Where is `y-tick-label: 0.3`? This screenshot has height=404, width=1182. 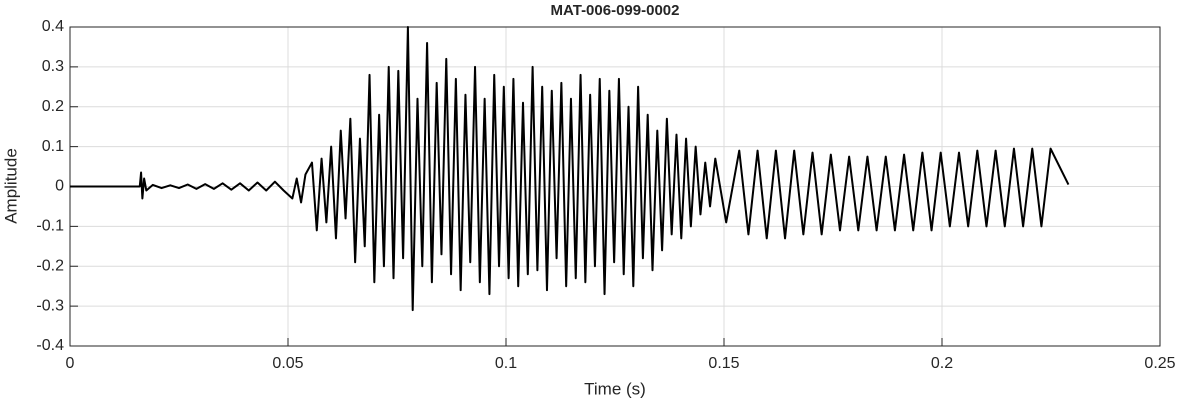
y-tick-label: 0.3 is located at coordinates (53, 66).